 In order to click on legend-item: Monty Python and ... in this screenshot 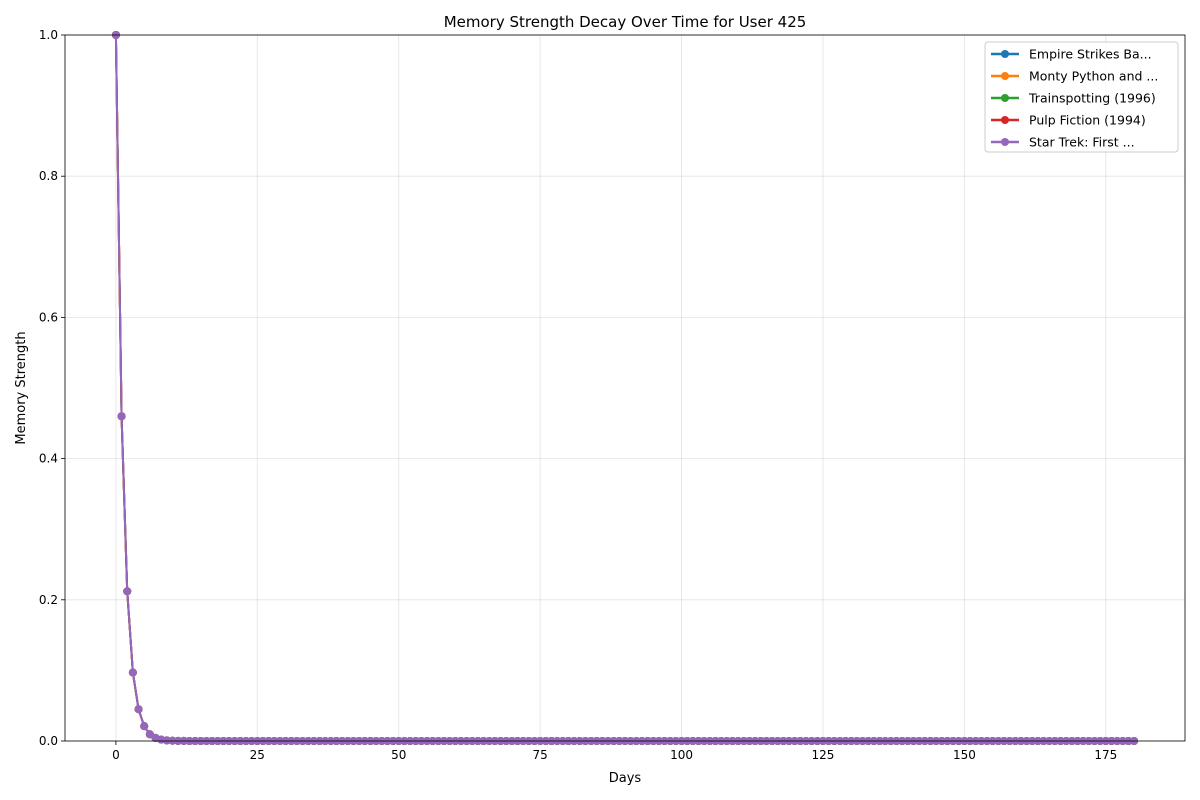, I will do `click(1074, 76)`.